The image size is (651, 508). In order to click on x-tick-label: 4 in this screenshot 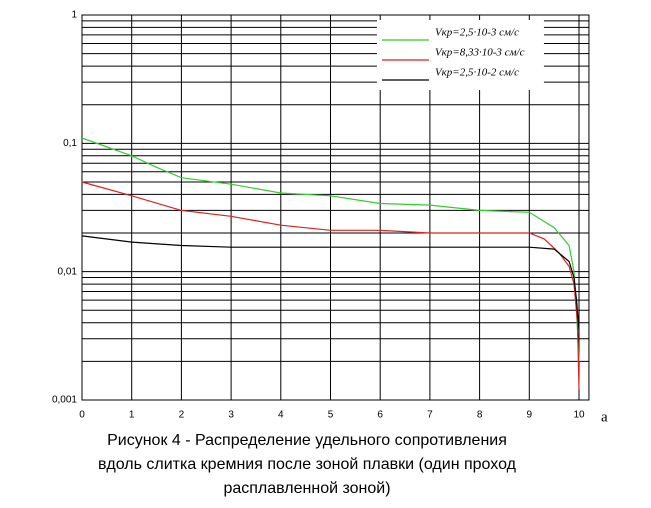, I will do `click(281, 415)`.